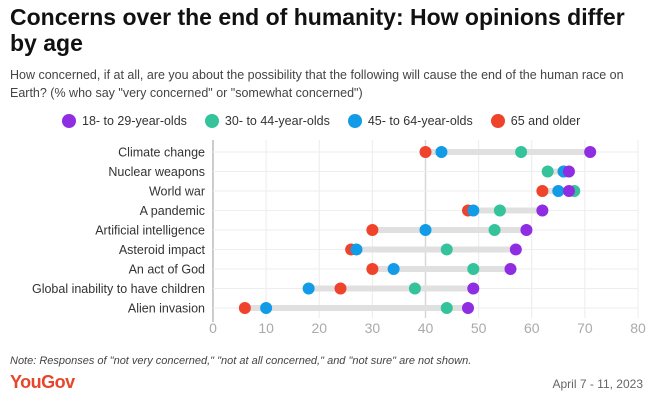 The image size is (653, 400). What do you see at coordinates (277, 121) in the screenshot?
I see `legend-label: 30- to 44-year-olds` at bounding box center [277, 121].